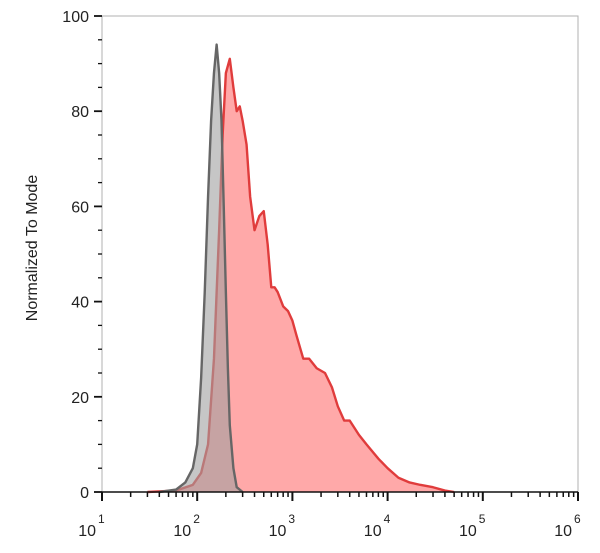 Image resolution: width=600 pixels, height=553 pixels. What do you see at coordinates (32, 248) in the screenshot?
I see `y-axis-title: Normalized To Mode` at bounding box center [32, 248].